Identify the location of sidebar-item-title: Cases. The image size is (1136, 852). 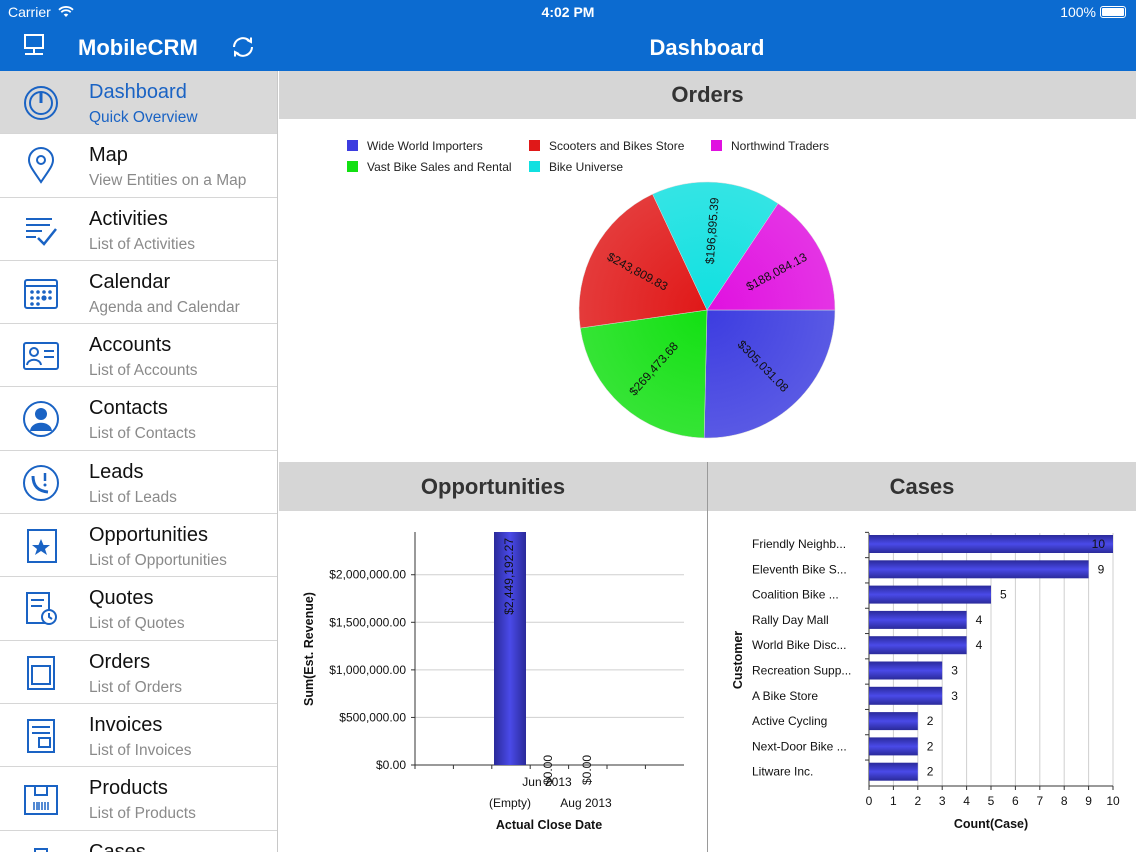
(117, 846).